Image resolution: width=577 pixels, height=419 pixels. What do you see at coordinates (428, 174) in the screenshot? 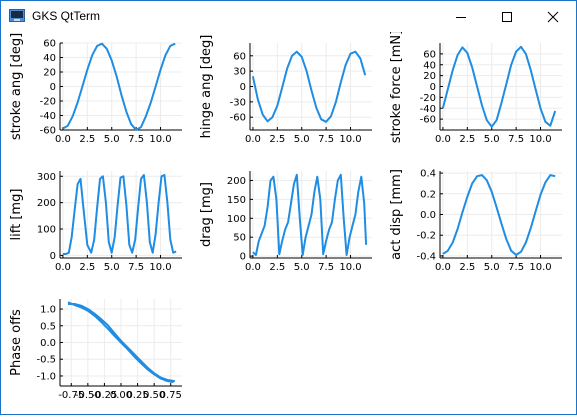
I see `y-tick-label: 0.4` at bounding box center [428, 174].